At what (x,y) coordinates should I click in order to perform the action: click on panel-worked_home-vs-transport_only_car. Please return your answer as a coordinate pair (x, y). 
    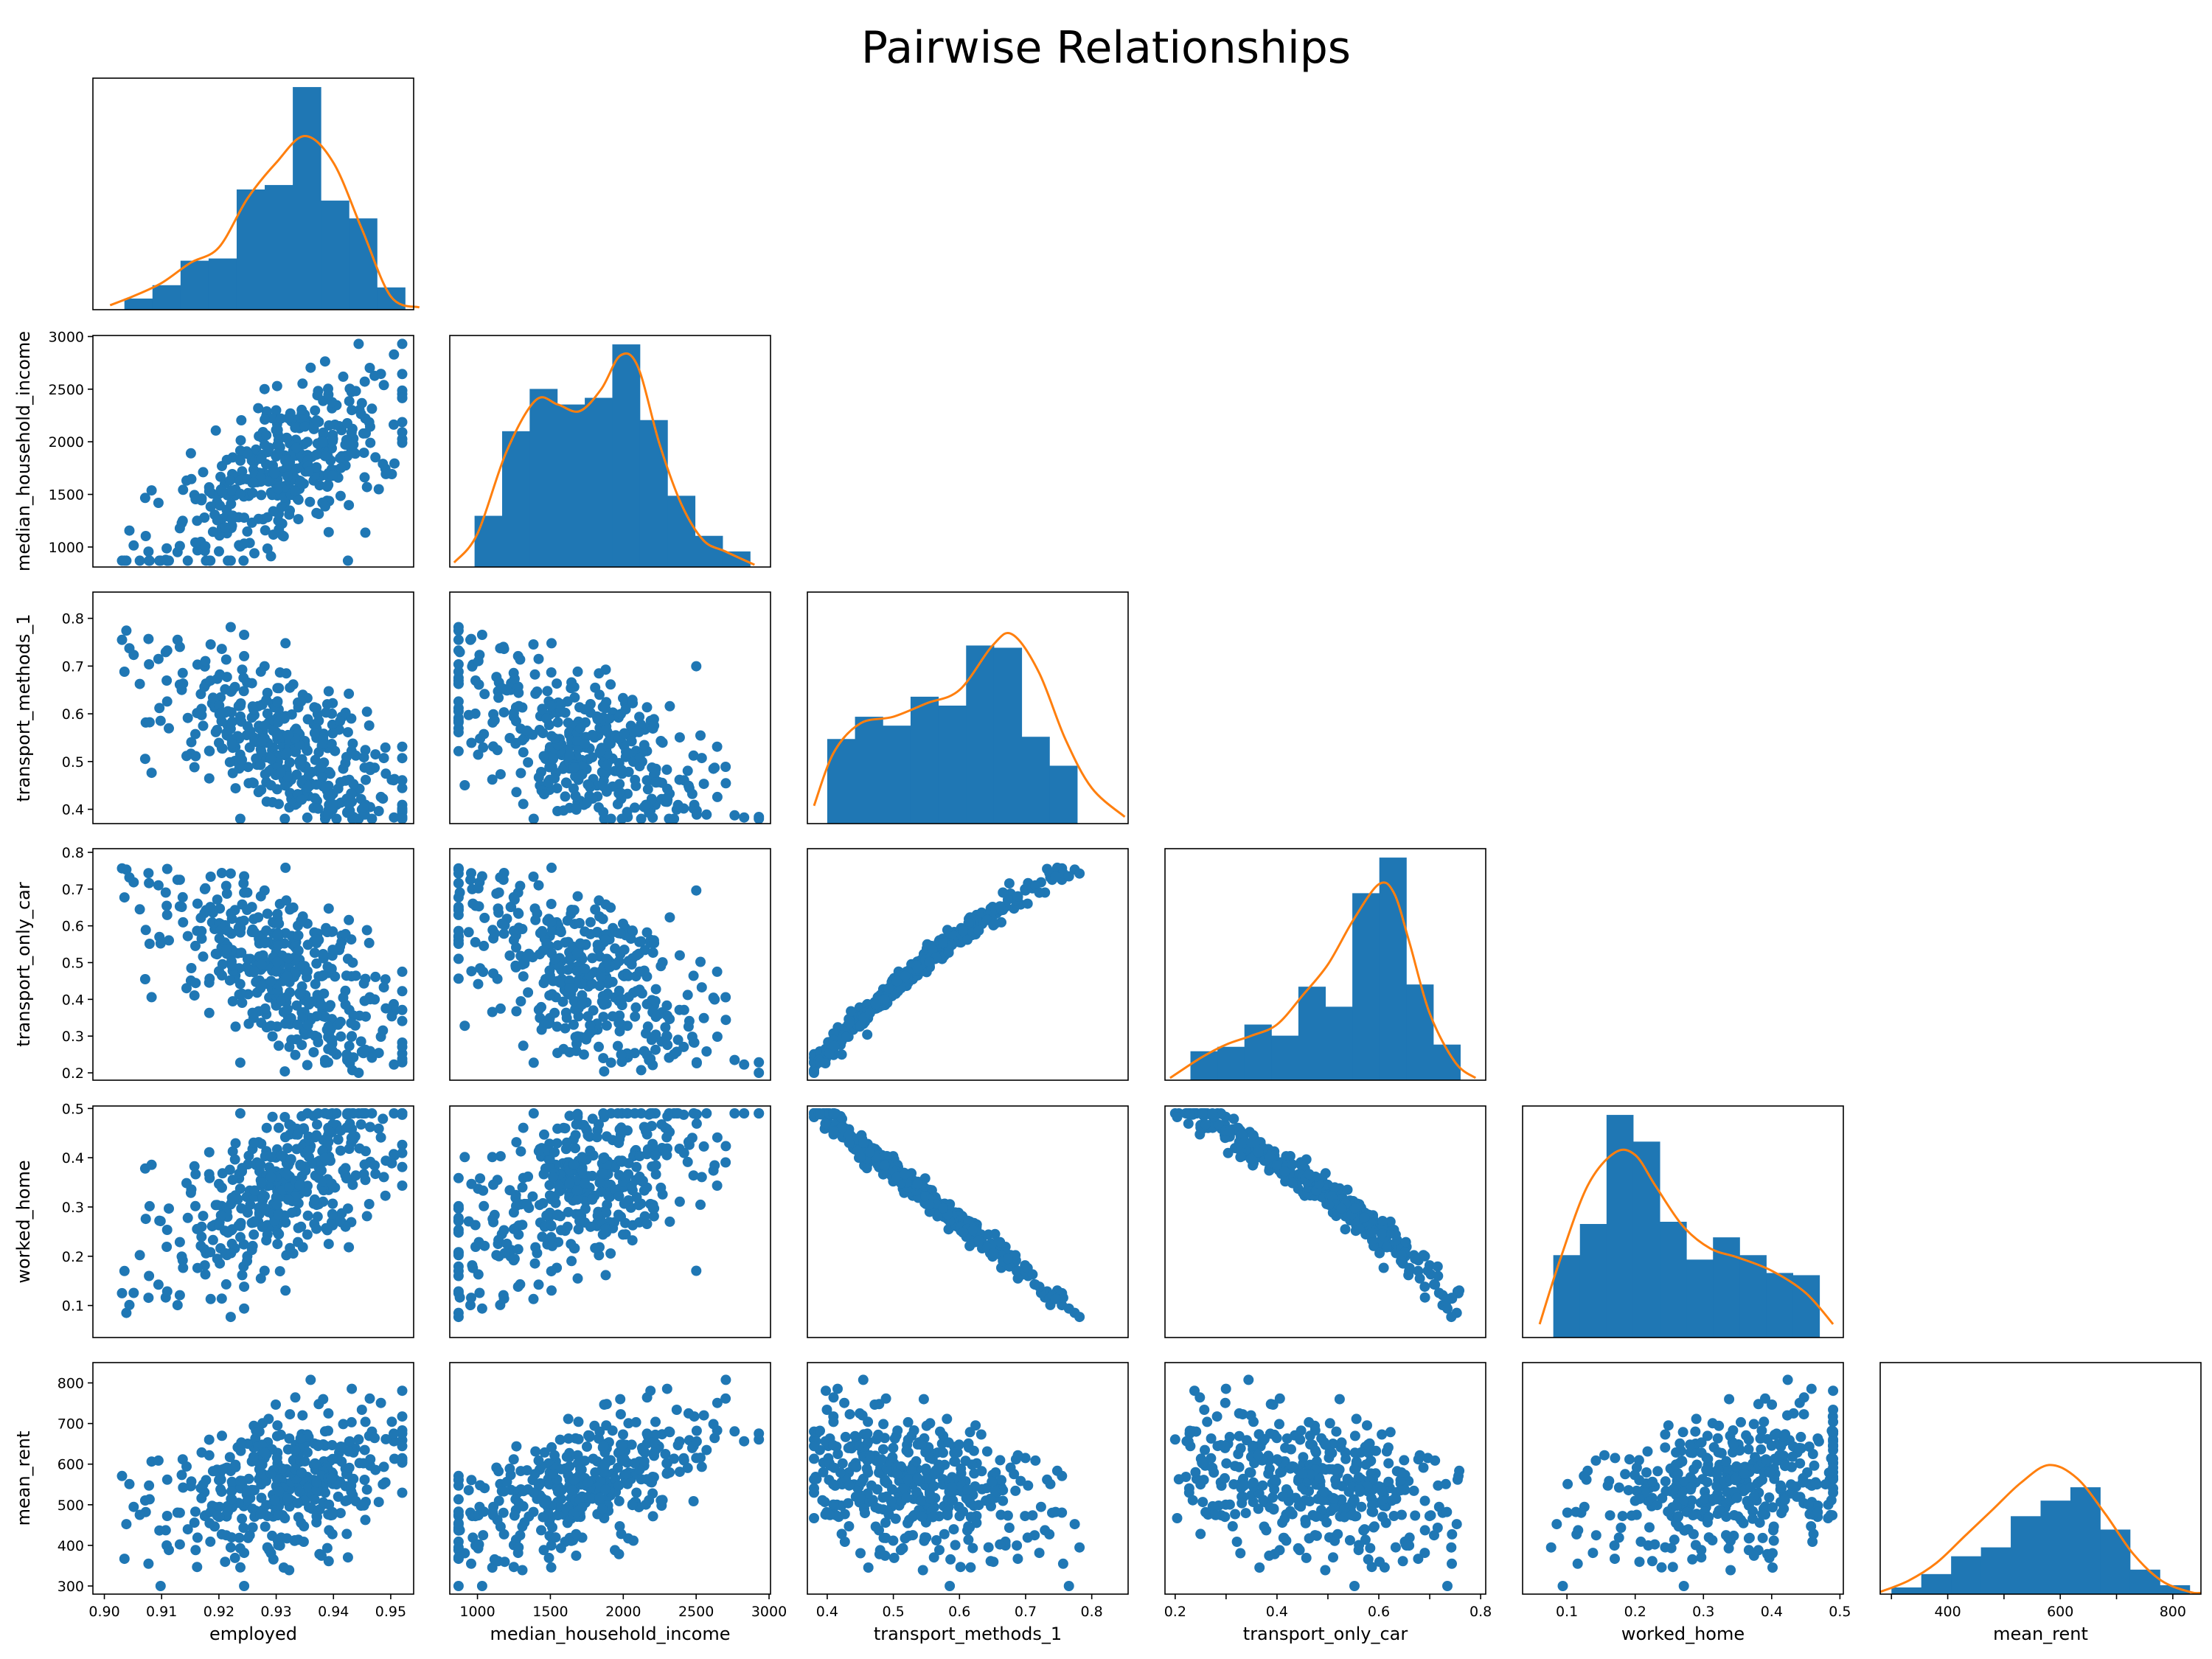
    Looking at the image, I should click on (1325, 1221).